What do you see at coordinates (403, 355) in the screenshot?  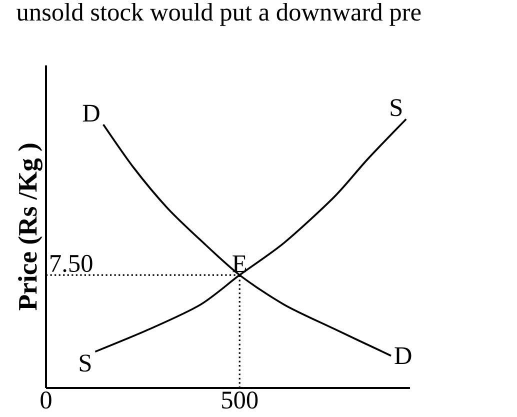 I see `annotation: D` at bounding box center [403, 355].